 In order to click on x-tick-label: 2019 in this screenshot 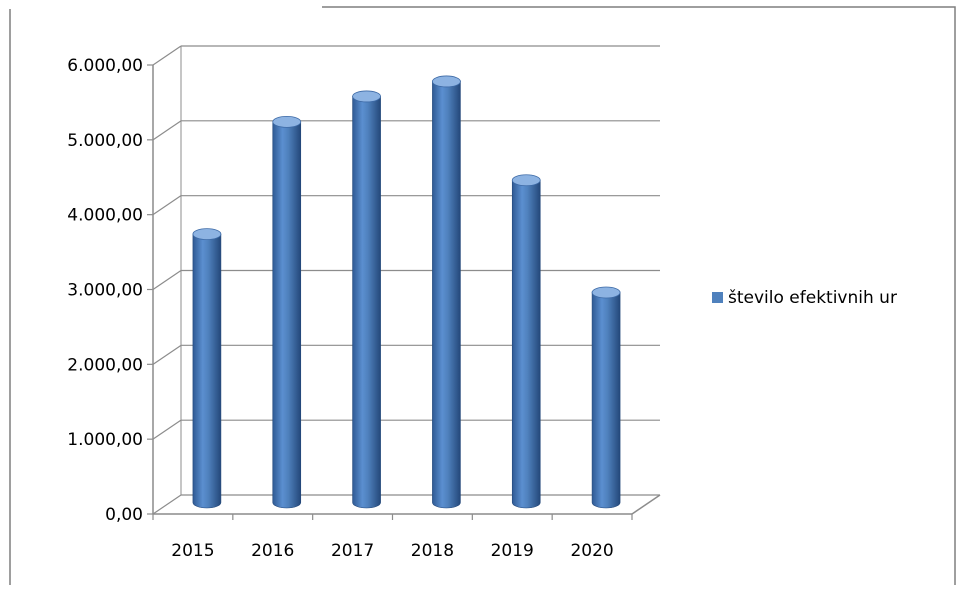, I will do `click(512, 551)`.